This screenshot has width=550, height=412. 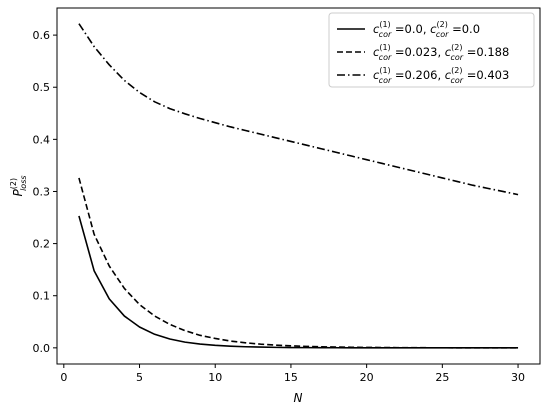 What do you see at coordinates (63, 377) in the screenshot?
I see `x-tick-label: 0` at bounding box center [63, 377].